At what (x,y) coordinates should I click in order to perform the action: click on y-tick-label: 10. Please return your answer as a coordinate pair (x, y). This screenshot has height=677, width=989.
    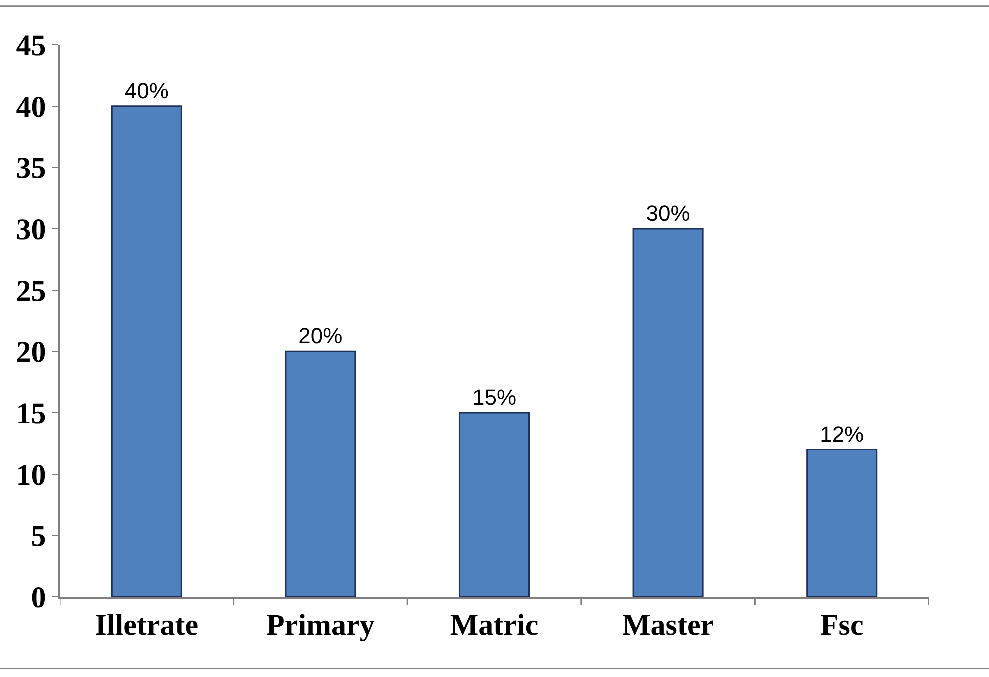
    Looking at the image, I should click on (31, 475).